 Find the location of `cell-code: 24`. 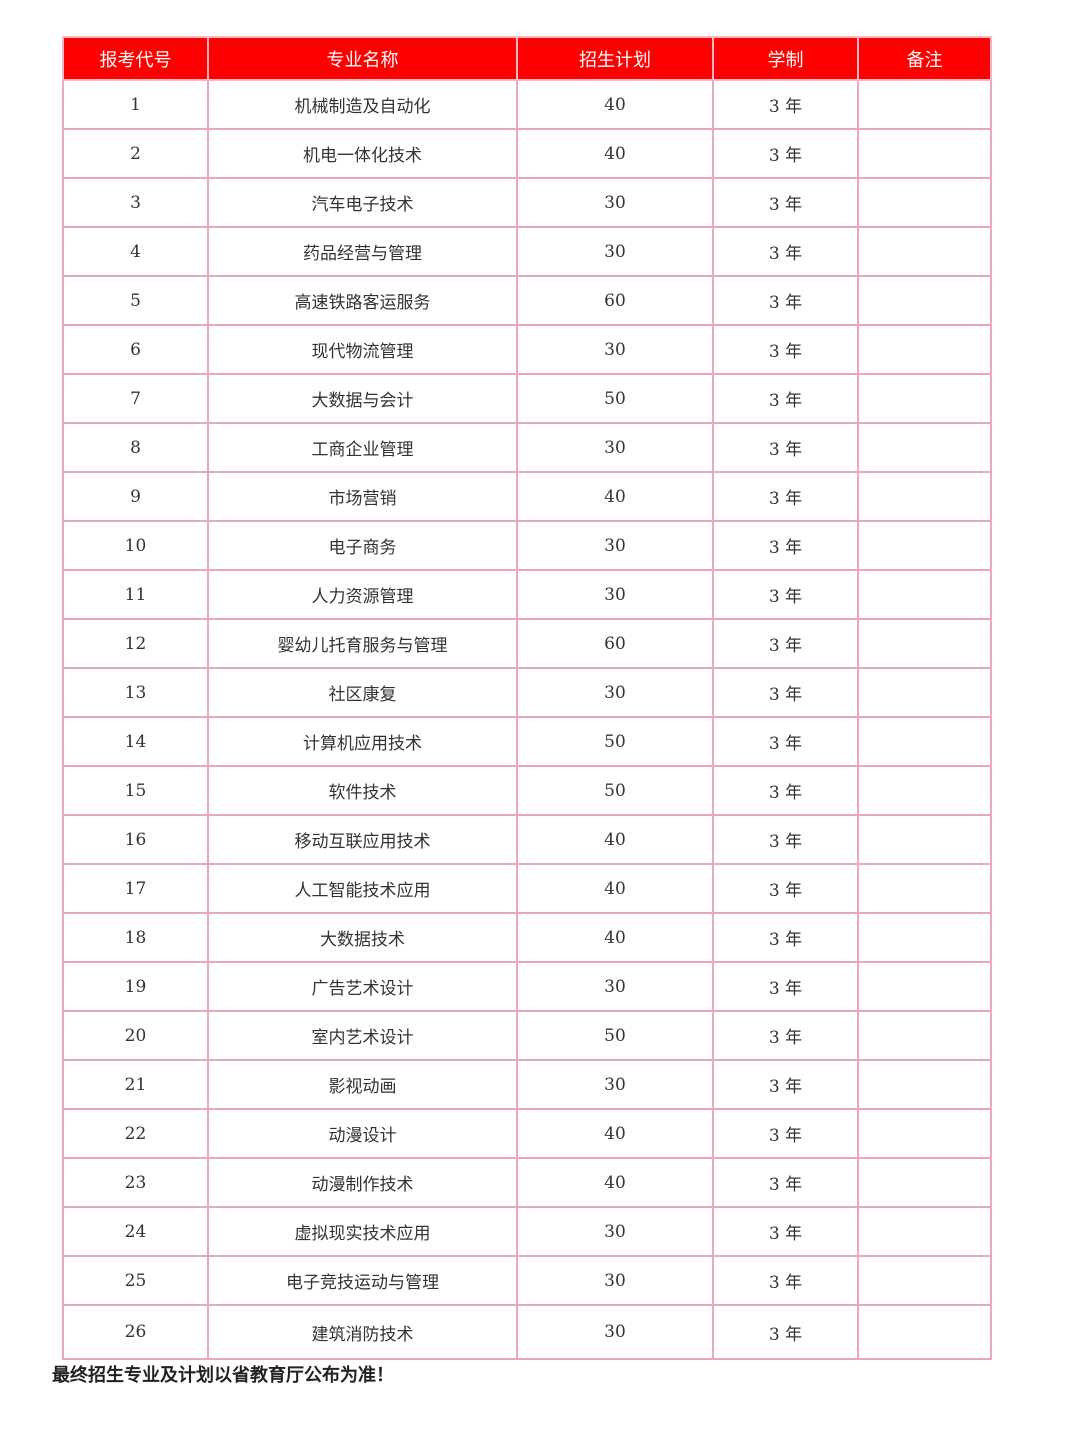

cell-code: 24 is located at coordinates (135, 1231).